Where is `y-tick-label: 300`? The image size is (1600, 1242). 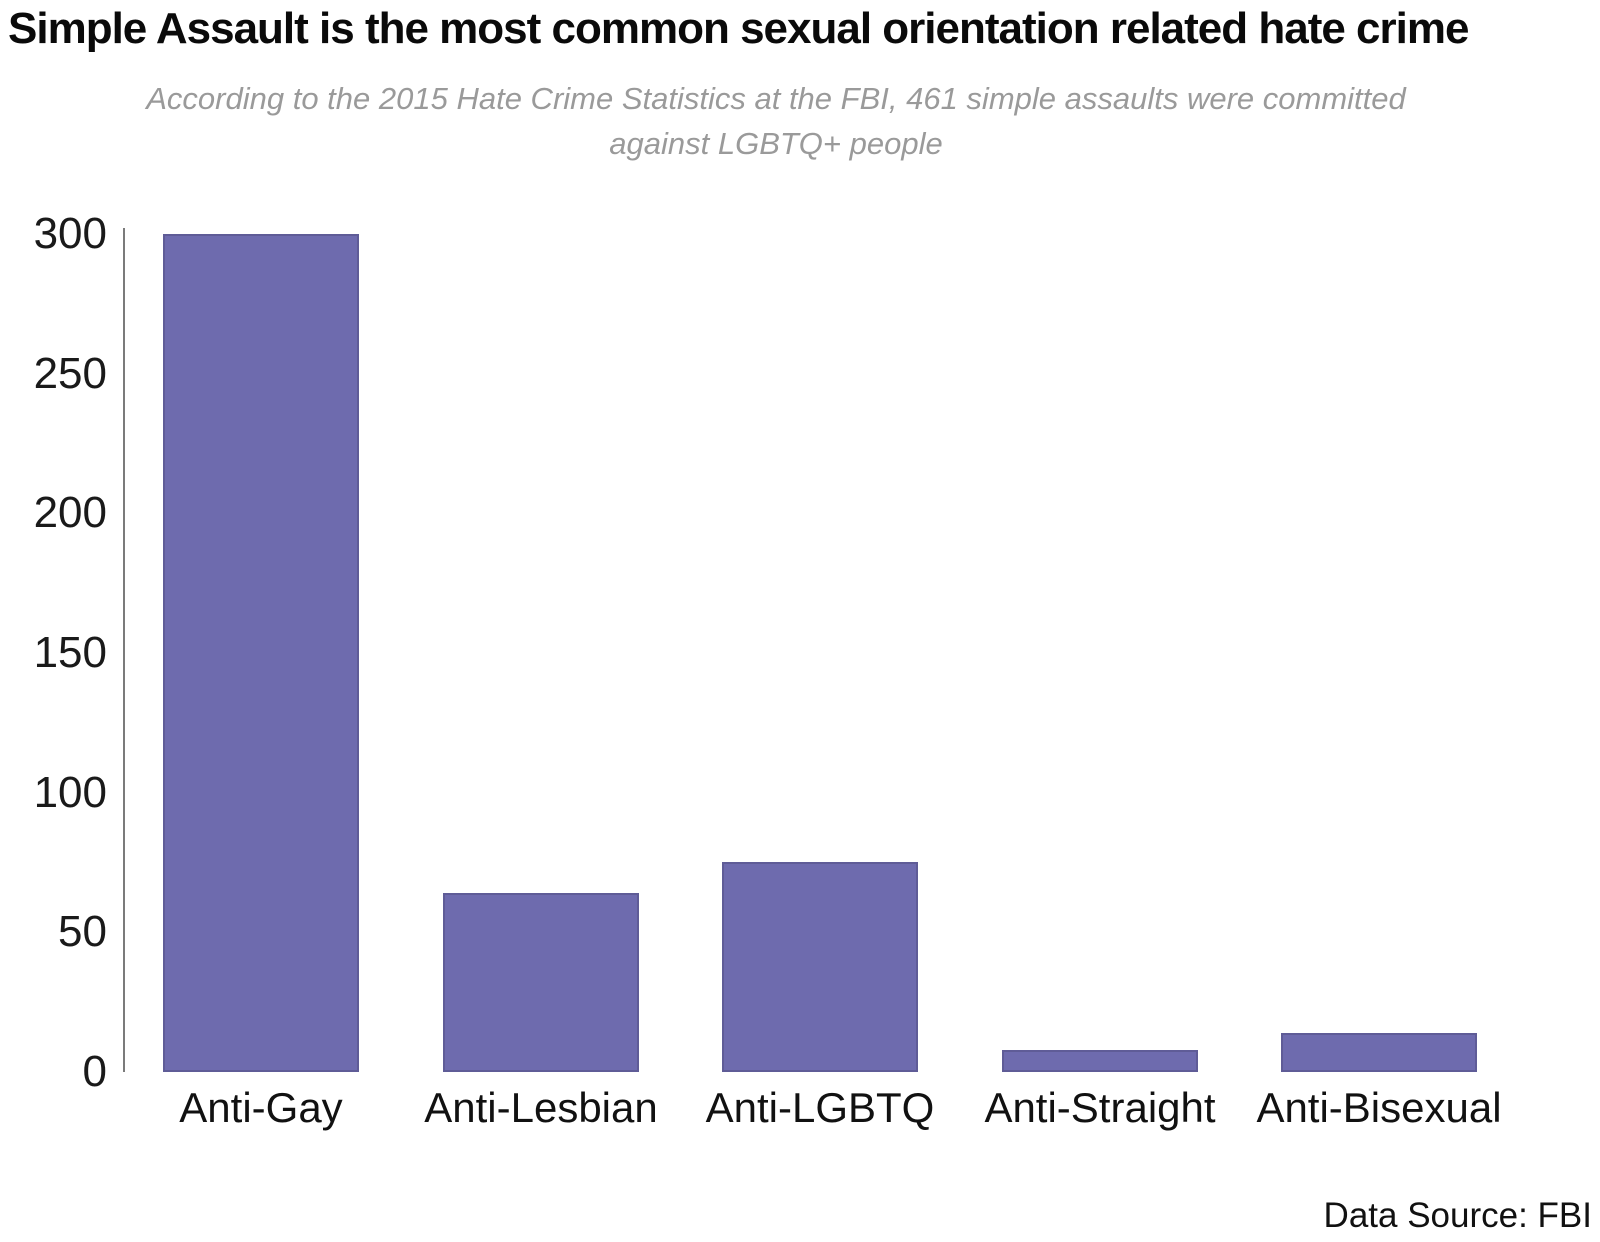 y-tick-label: 300 is located at coordinates (70, 233).